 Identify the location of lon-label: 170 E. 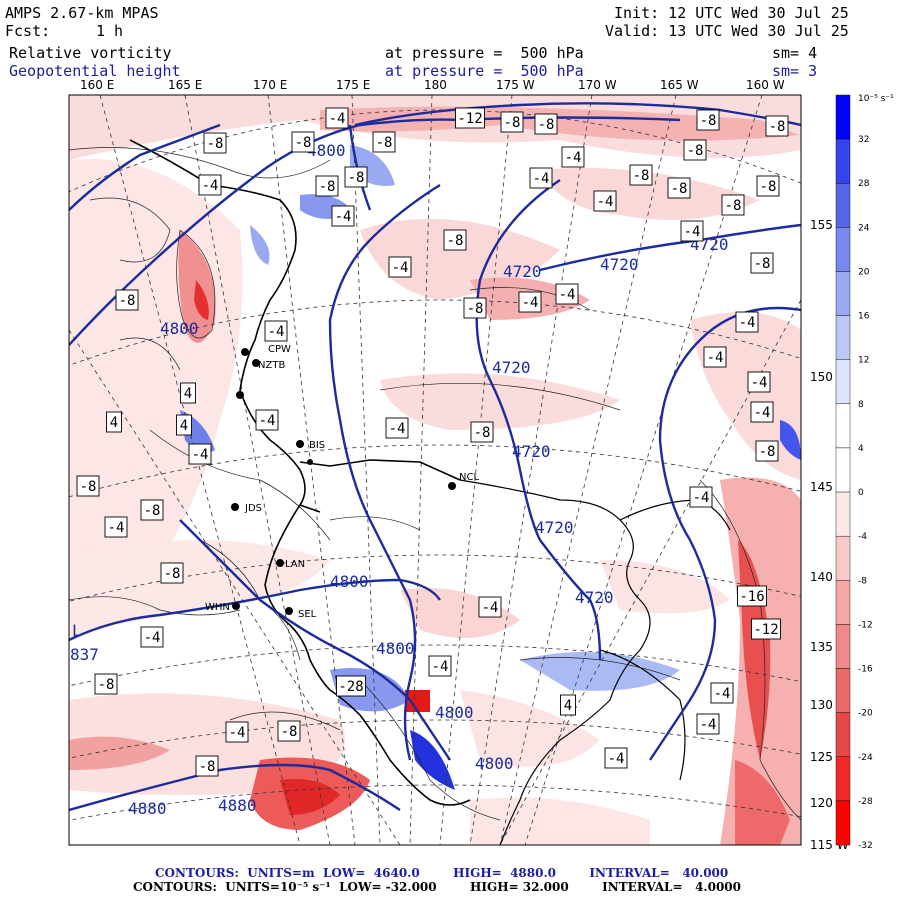
(270, 85).